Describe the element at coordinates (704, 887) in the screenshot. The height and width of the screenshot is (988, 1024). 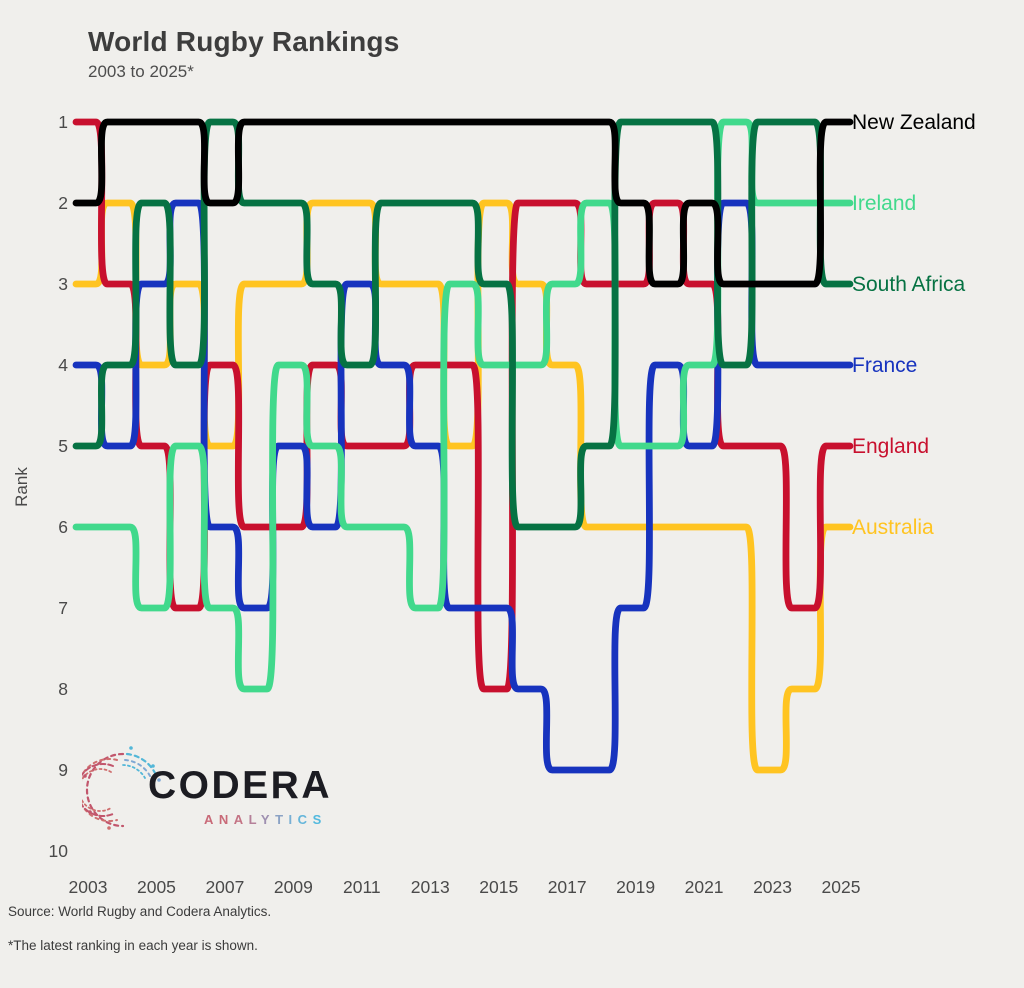
I see `x-tick-2021: 2021` at that location.